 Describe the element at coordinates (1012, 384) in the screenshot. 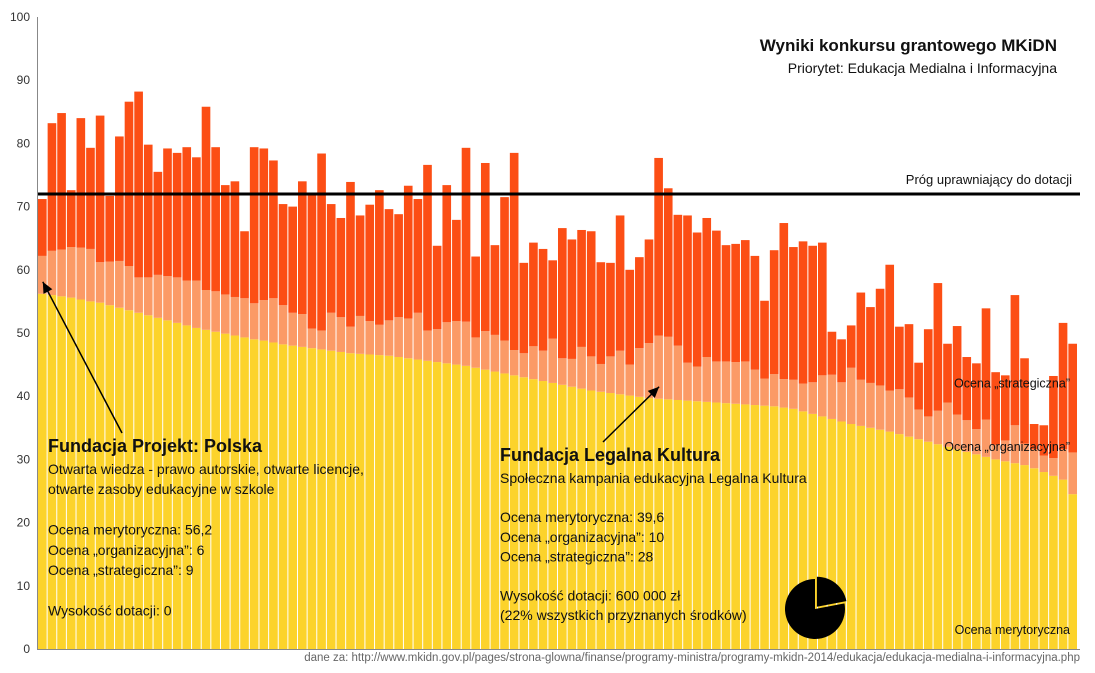

I see `series-label: Ocena „strategiczna”` at that location.